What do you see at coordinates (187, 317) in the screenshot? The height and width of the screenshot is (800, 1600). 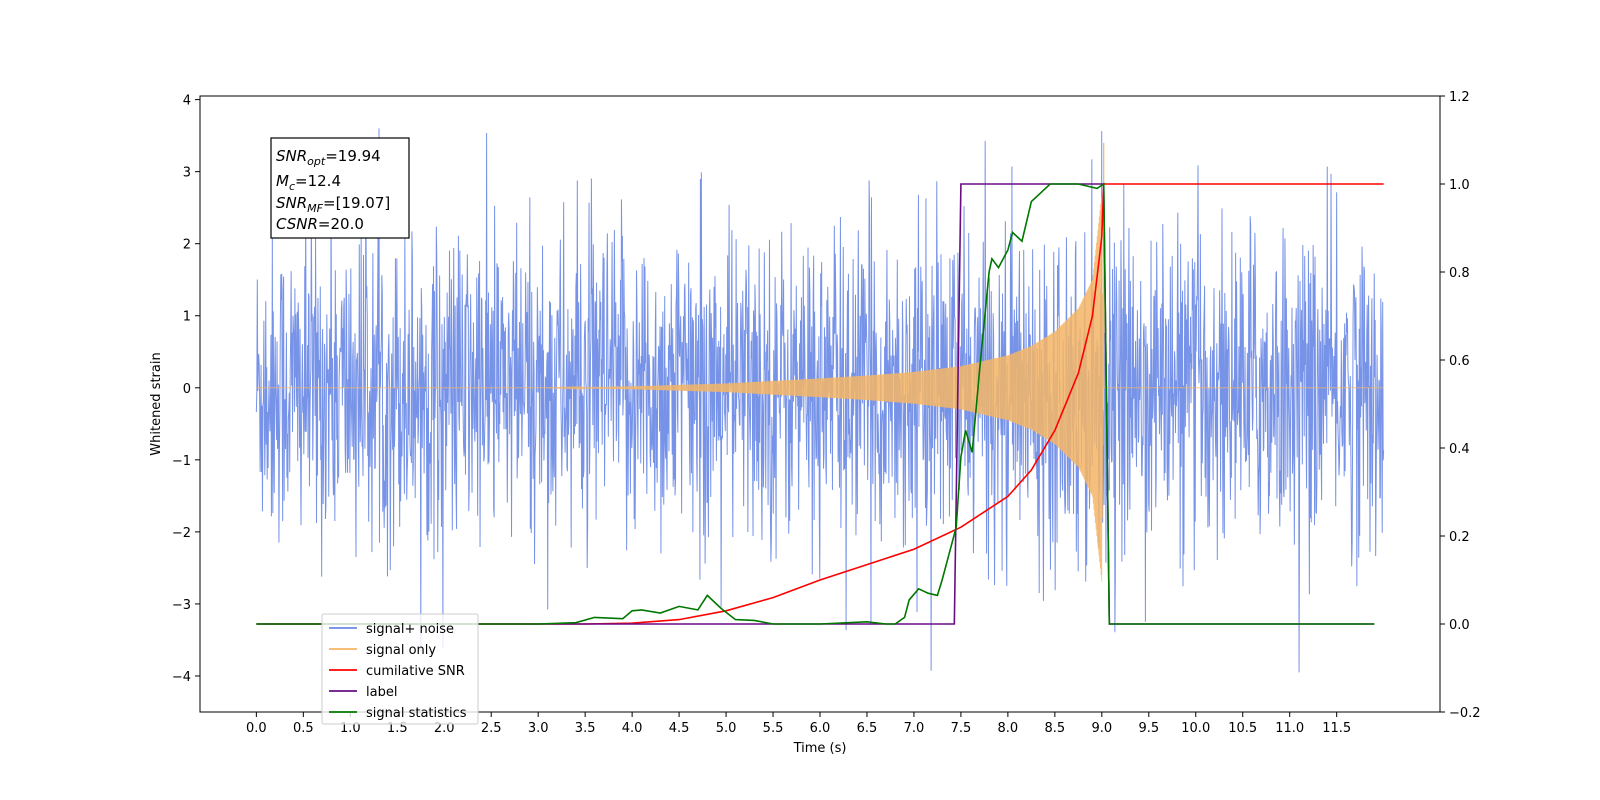 I see `y-left-tick-label: 1` at bounding box center [187, 317].